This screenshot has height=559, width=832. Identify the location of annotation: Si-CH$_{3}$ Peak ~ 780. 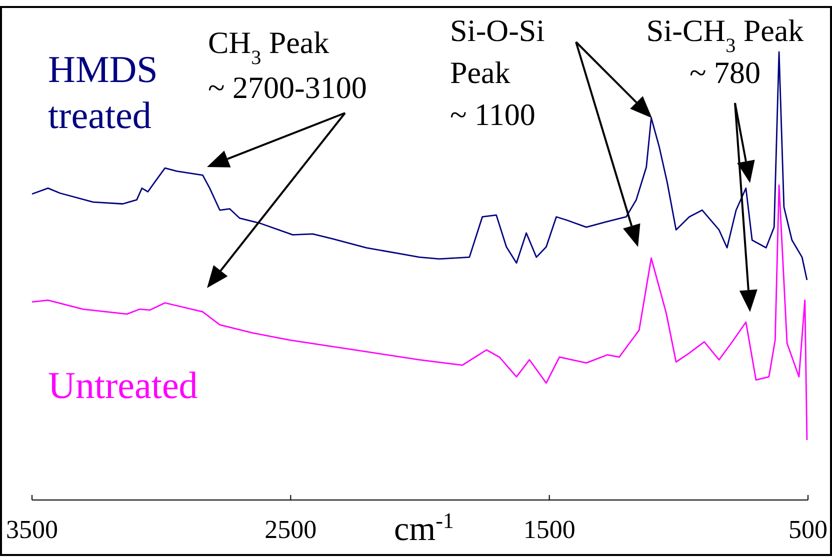
(725, 51).